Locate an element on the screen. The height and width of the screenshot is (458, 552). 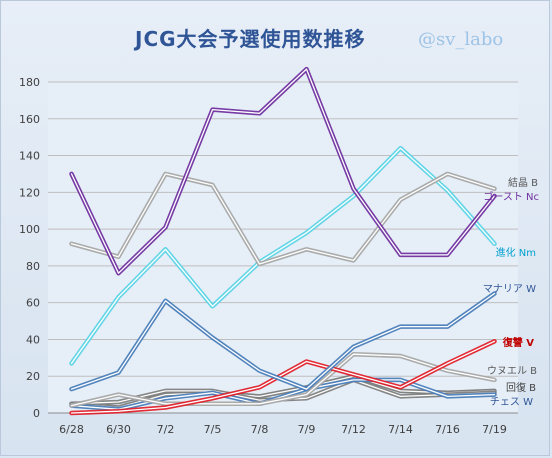
y-tick-label: 80 is located at coordinates (33, 266).